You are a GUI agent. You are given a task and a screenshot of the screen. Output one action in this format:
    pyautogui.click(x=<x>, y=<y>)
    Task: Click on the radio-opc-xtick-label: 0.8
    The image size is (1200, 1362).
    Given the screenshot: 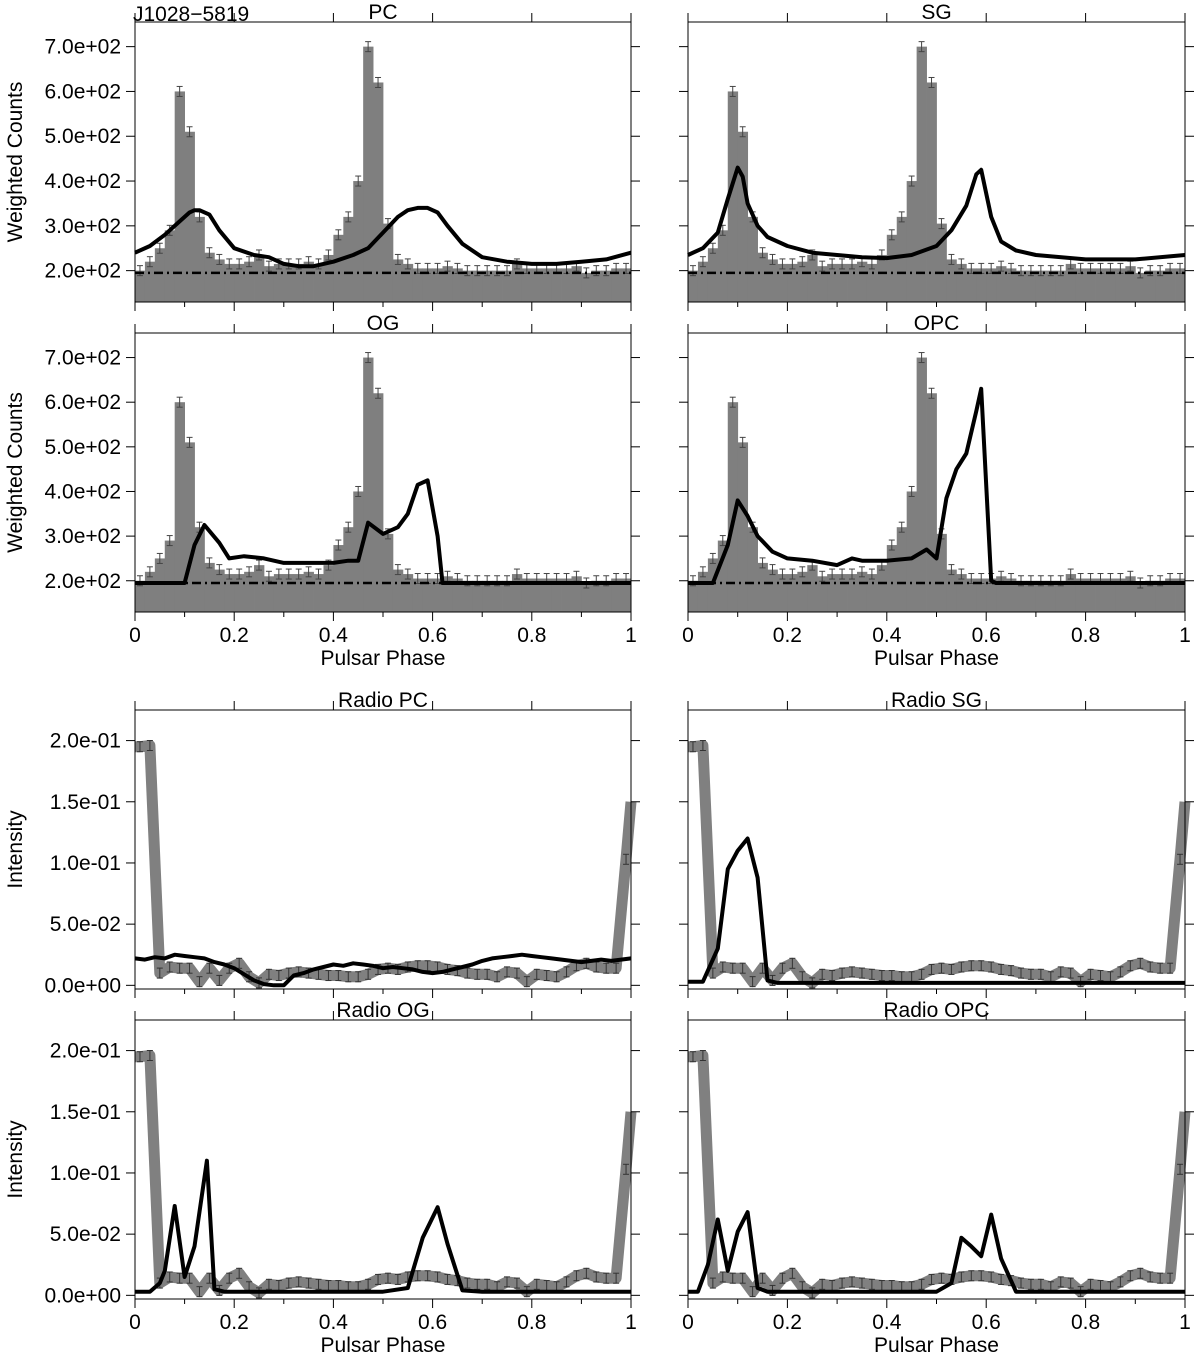 What is the action you would take?
    pyautogui.click(x=1085, y=1322)
    